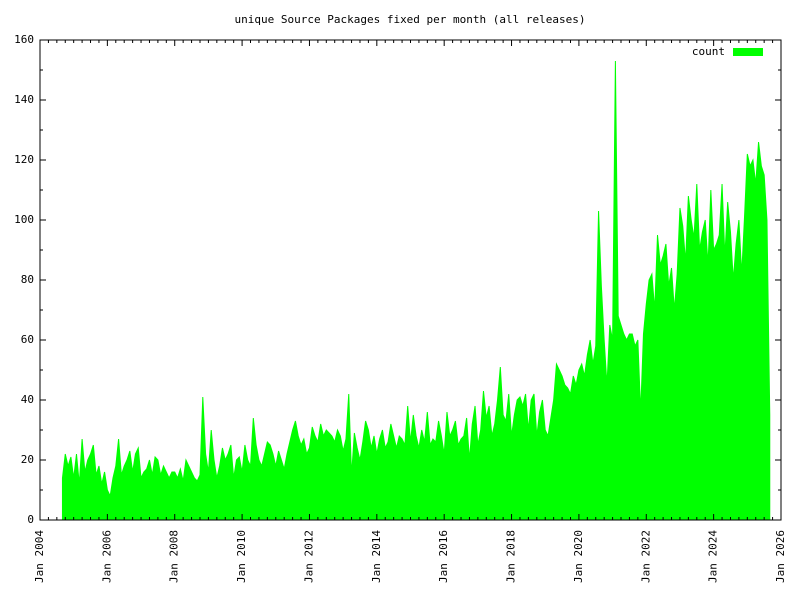 This screenshot has height=600, width=800. Describe the element at coordinates (174, 556) in the screenshot. I see `x-tick-label: Jan 2008` at that location.